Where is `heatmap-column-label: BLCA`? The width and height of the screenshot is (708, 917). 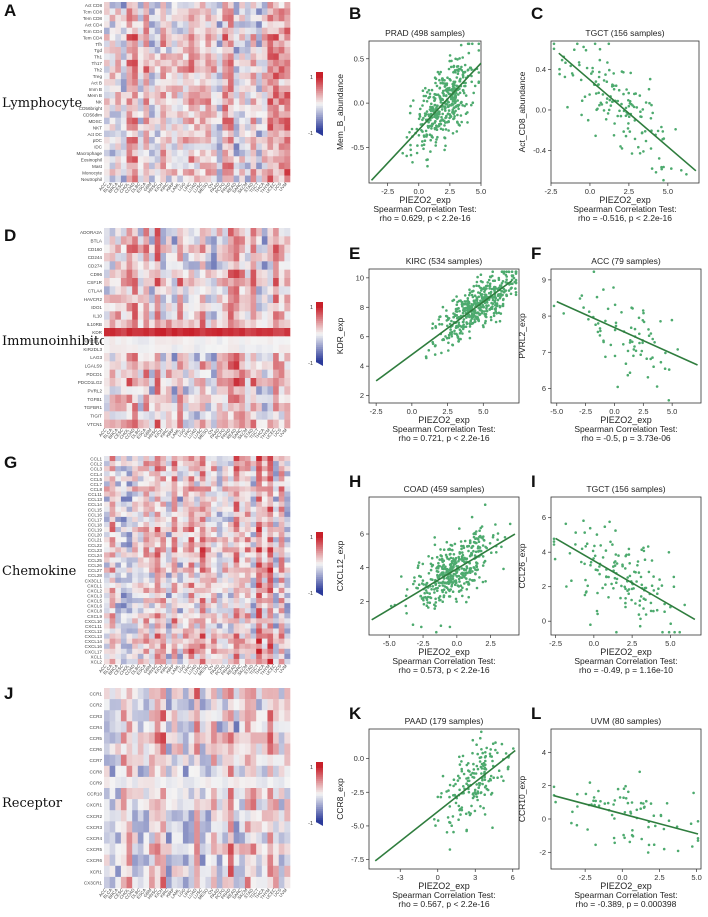
heatmap-column-label: BLCA is located at coordinates (107, 669).